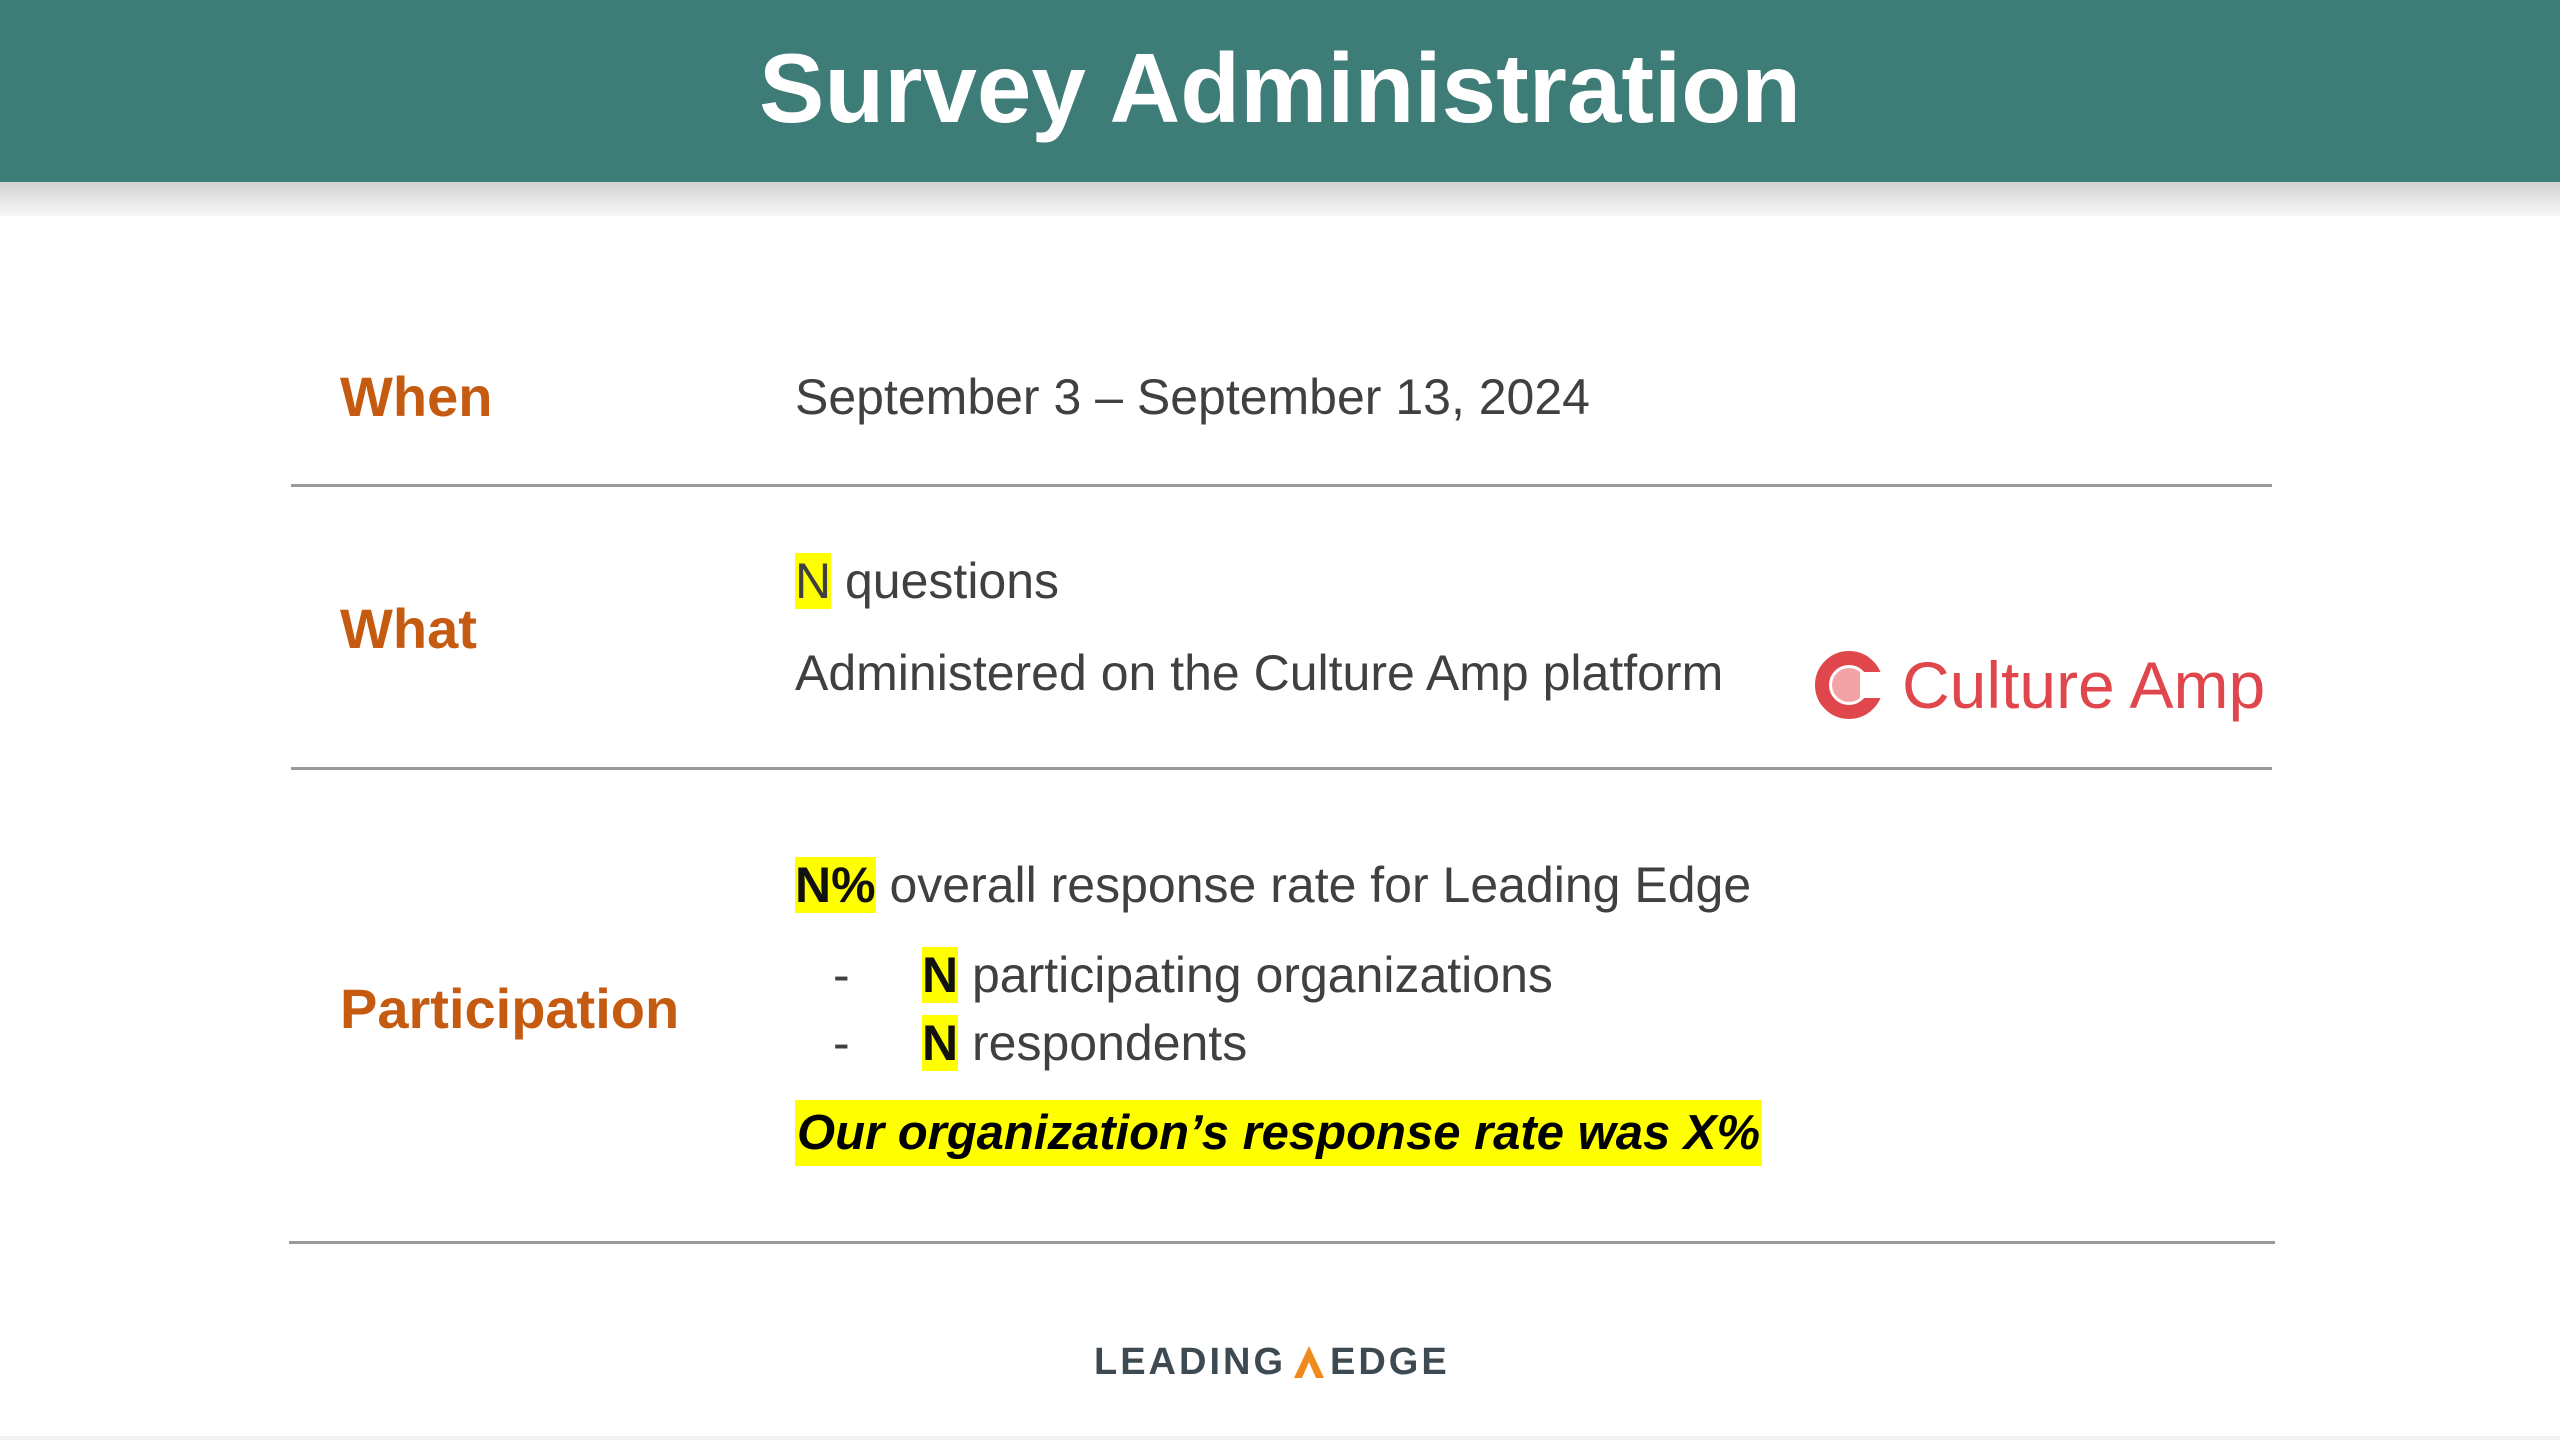  I want to click on leading-edge-logo: LEADING EDGE, so click(1272, 1362).